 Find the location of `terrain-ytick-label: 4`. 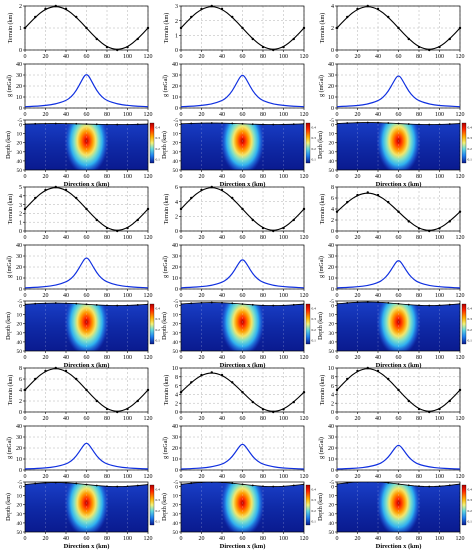

terrain-ytick-label: 4 is located at coordinates (332, 396).